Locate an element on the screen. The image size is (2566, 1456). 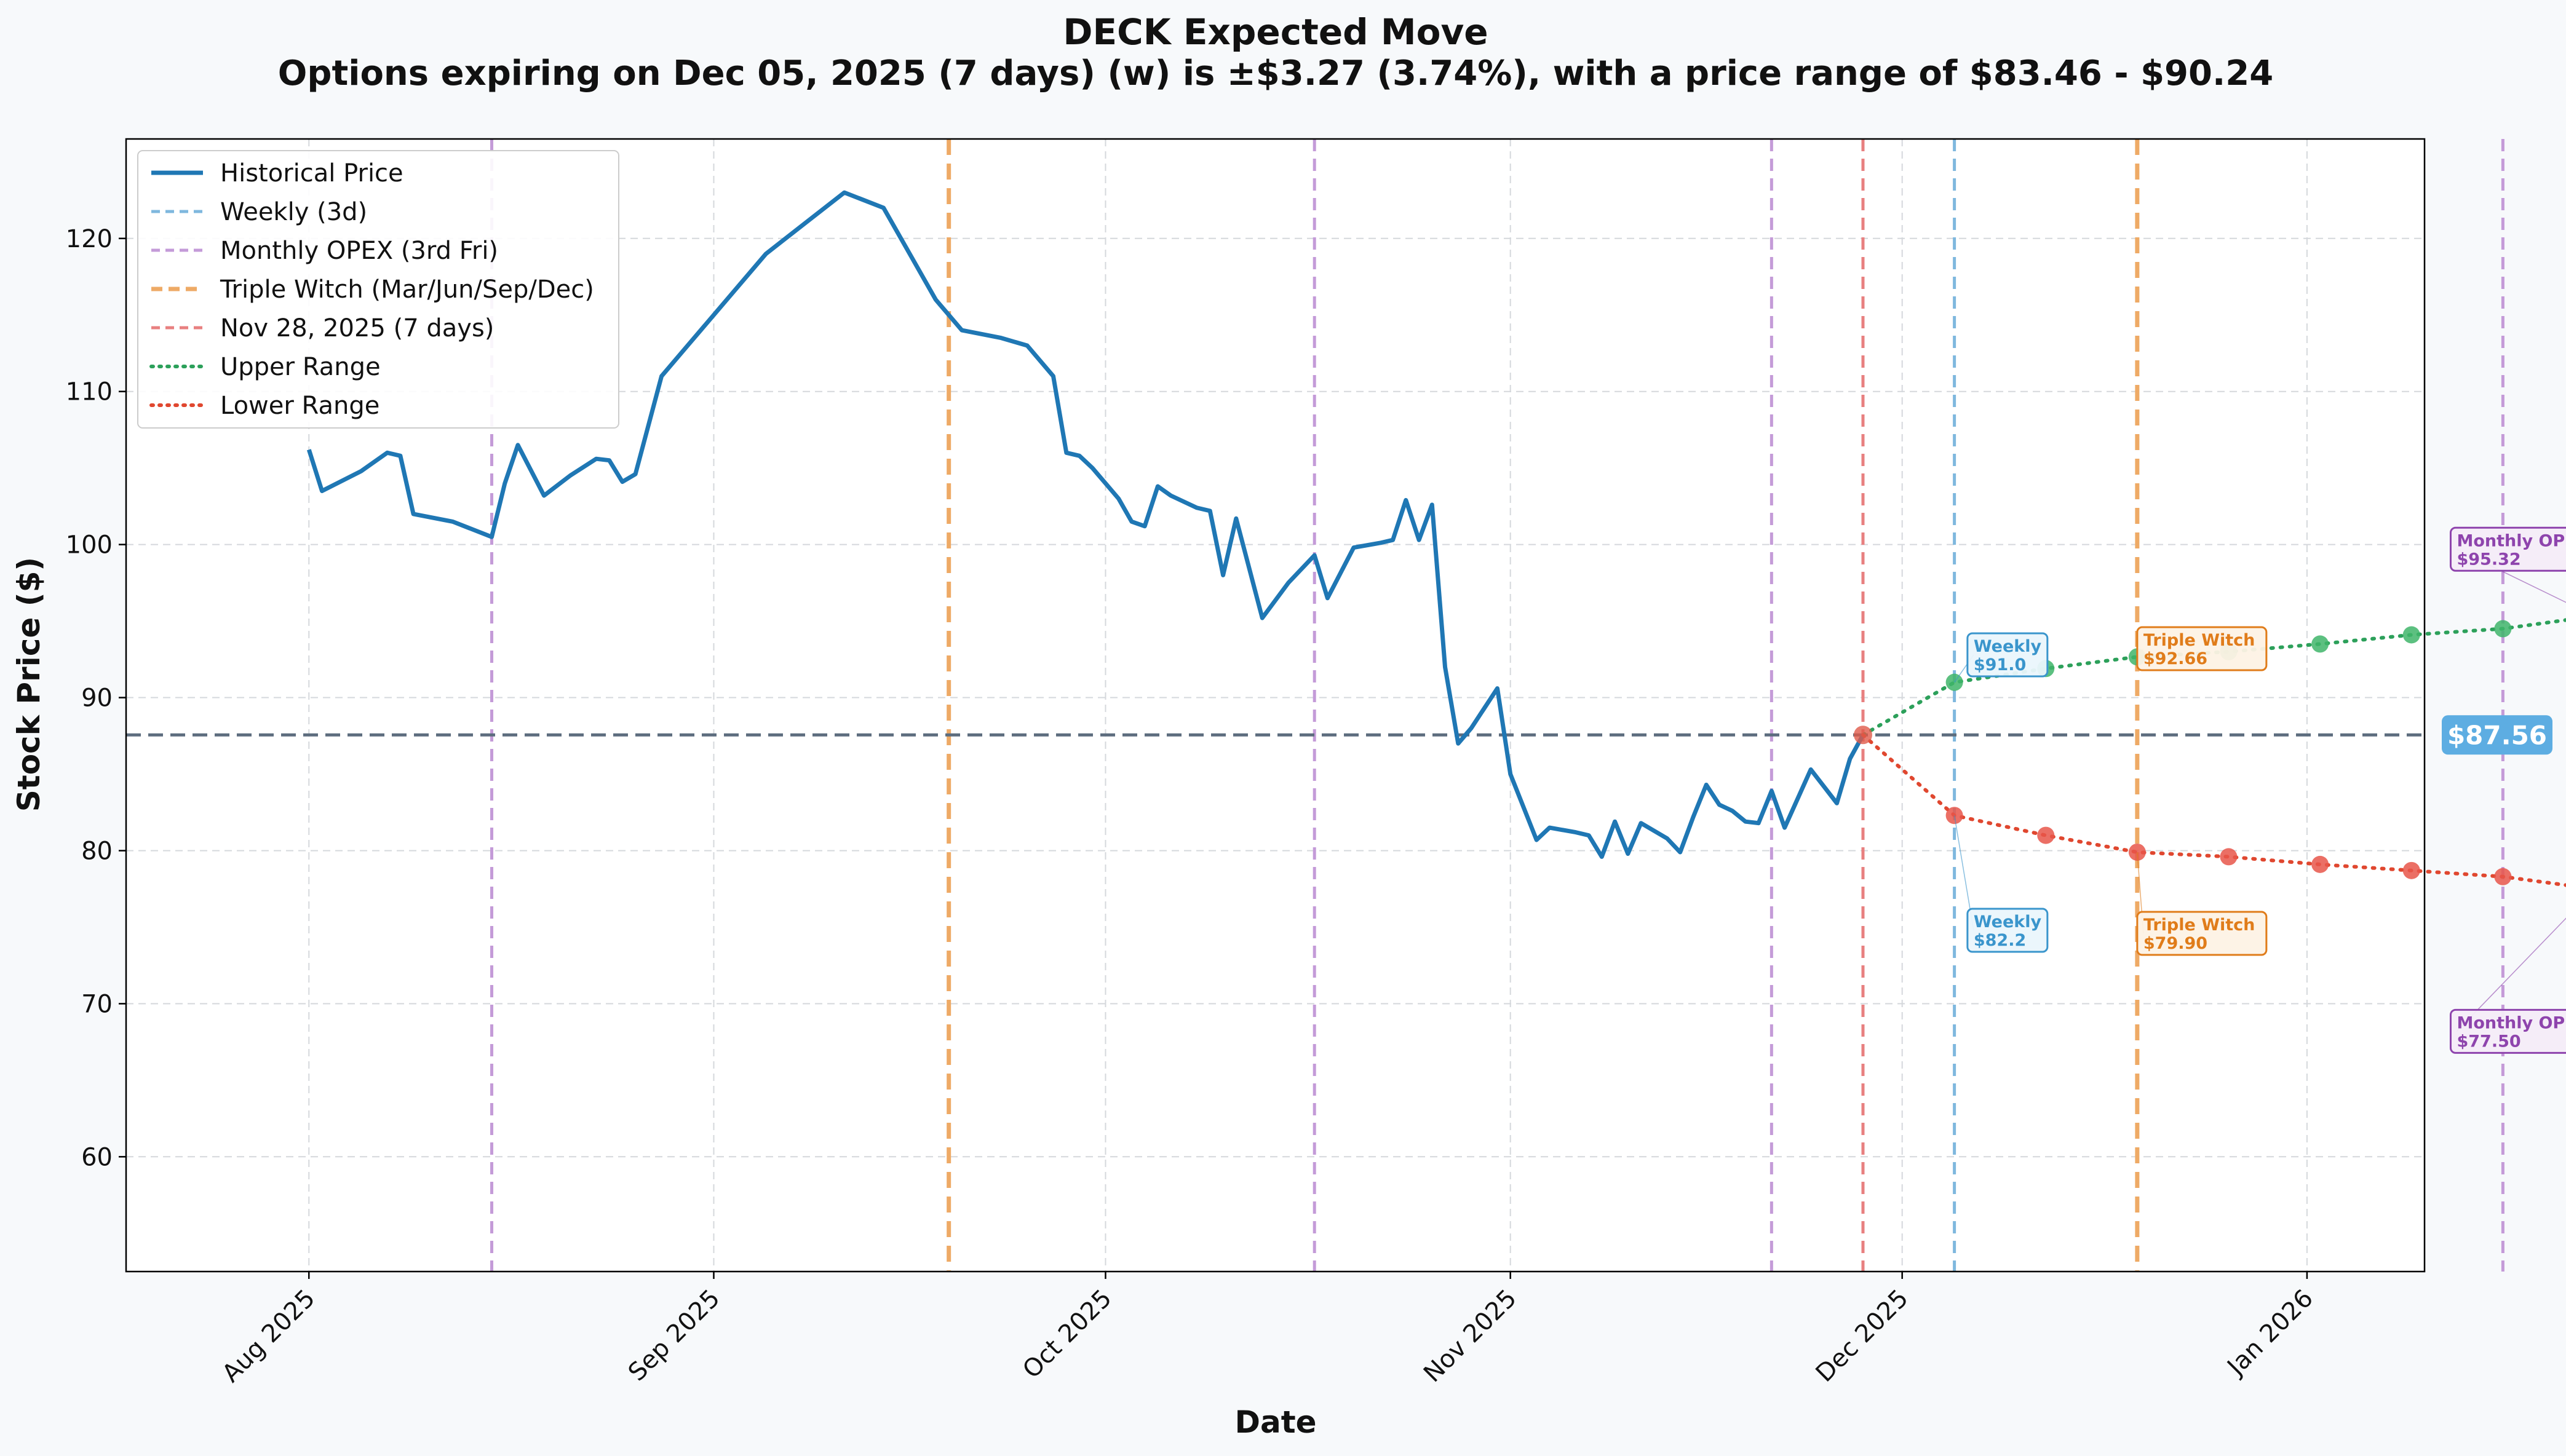
current-price-marker is located at coordinates (1862, 736).